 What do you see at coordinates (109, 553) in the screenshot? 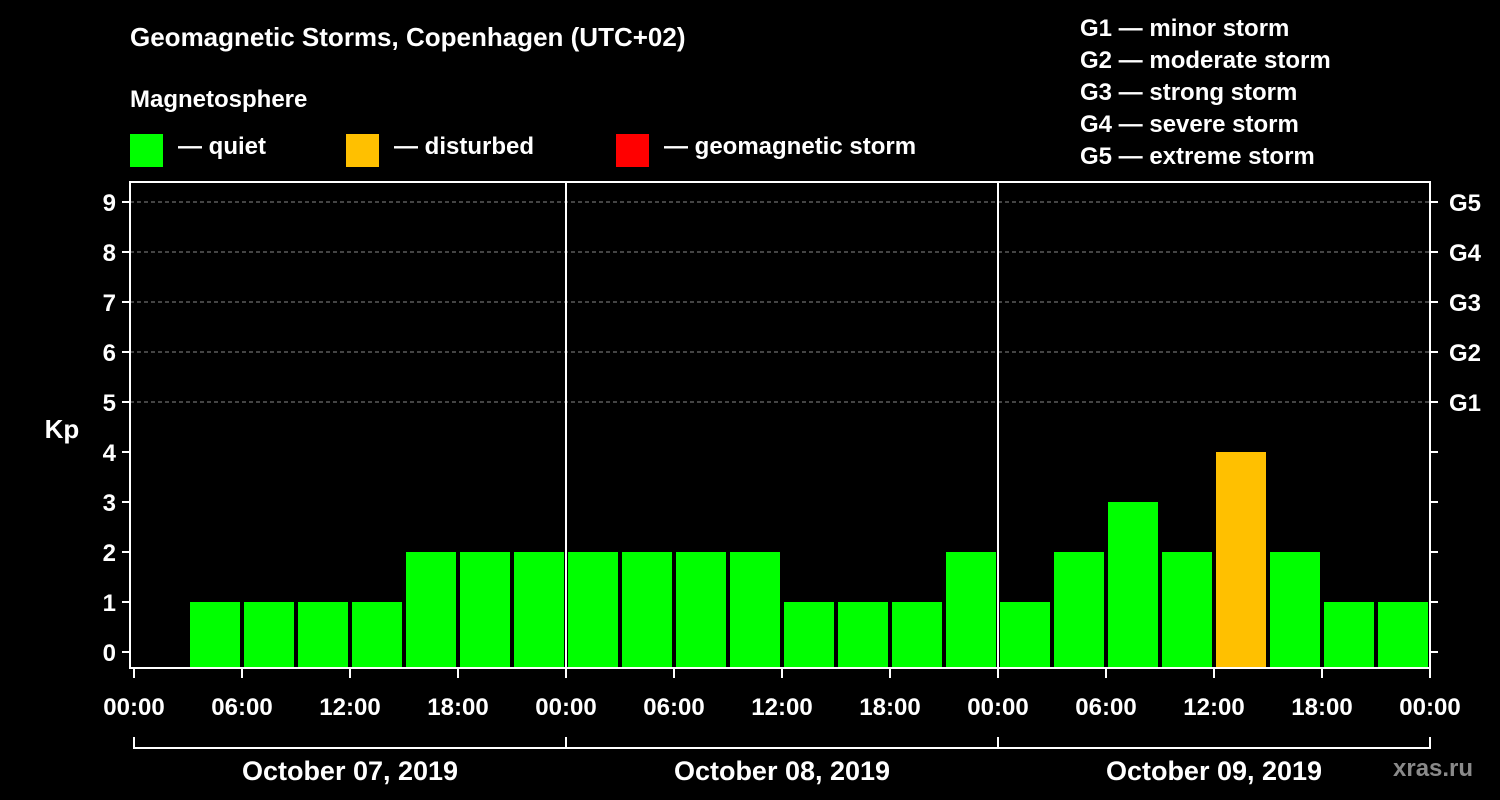
I see `y-tick-label: 2` at bounding box center [109, 553].